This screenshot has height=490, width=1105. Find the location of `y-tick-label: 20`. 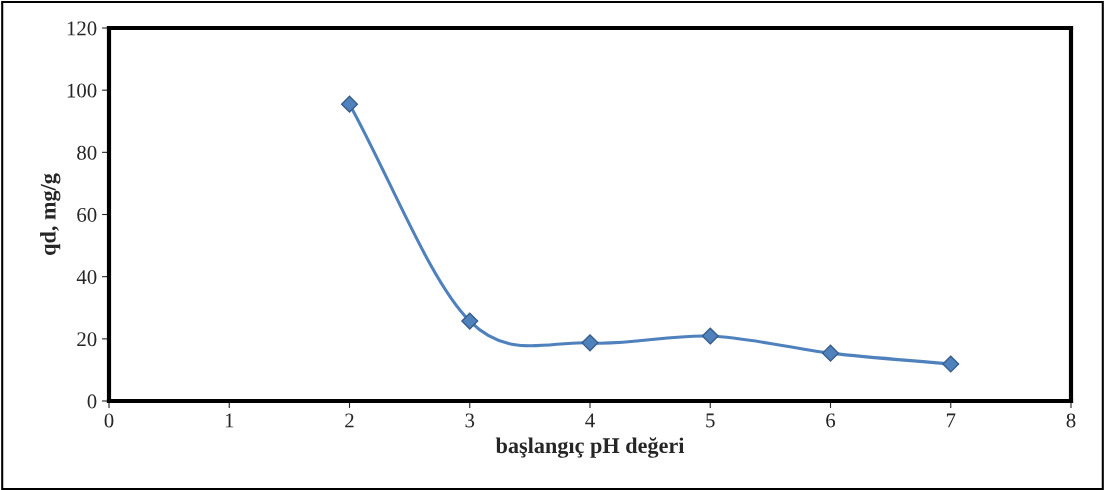

y-tick-label: 20 is located at coordinates (87, 339).